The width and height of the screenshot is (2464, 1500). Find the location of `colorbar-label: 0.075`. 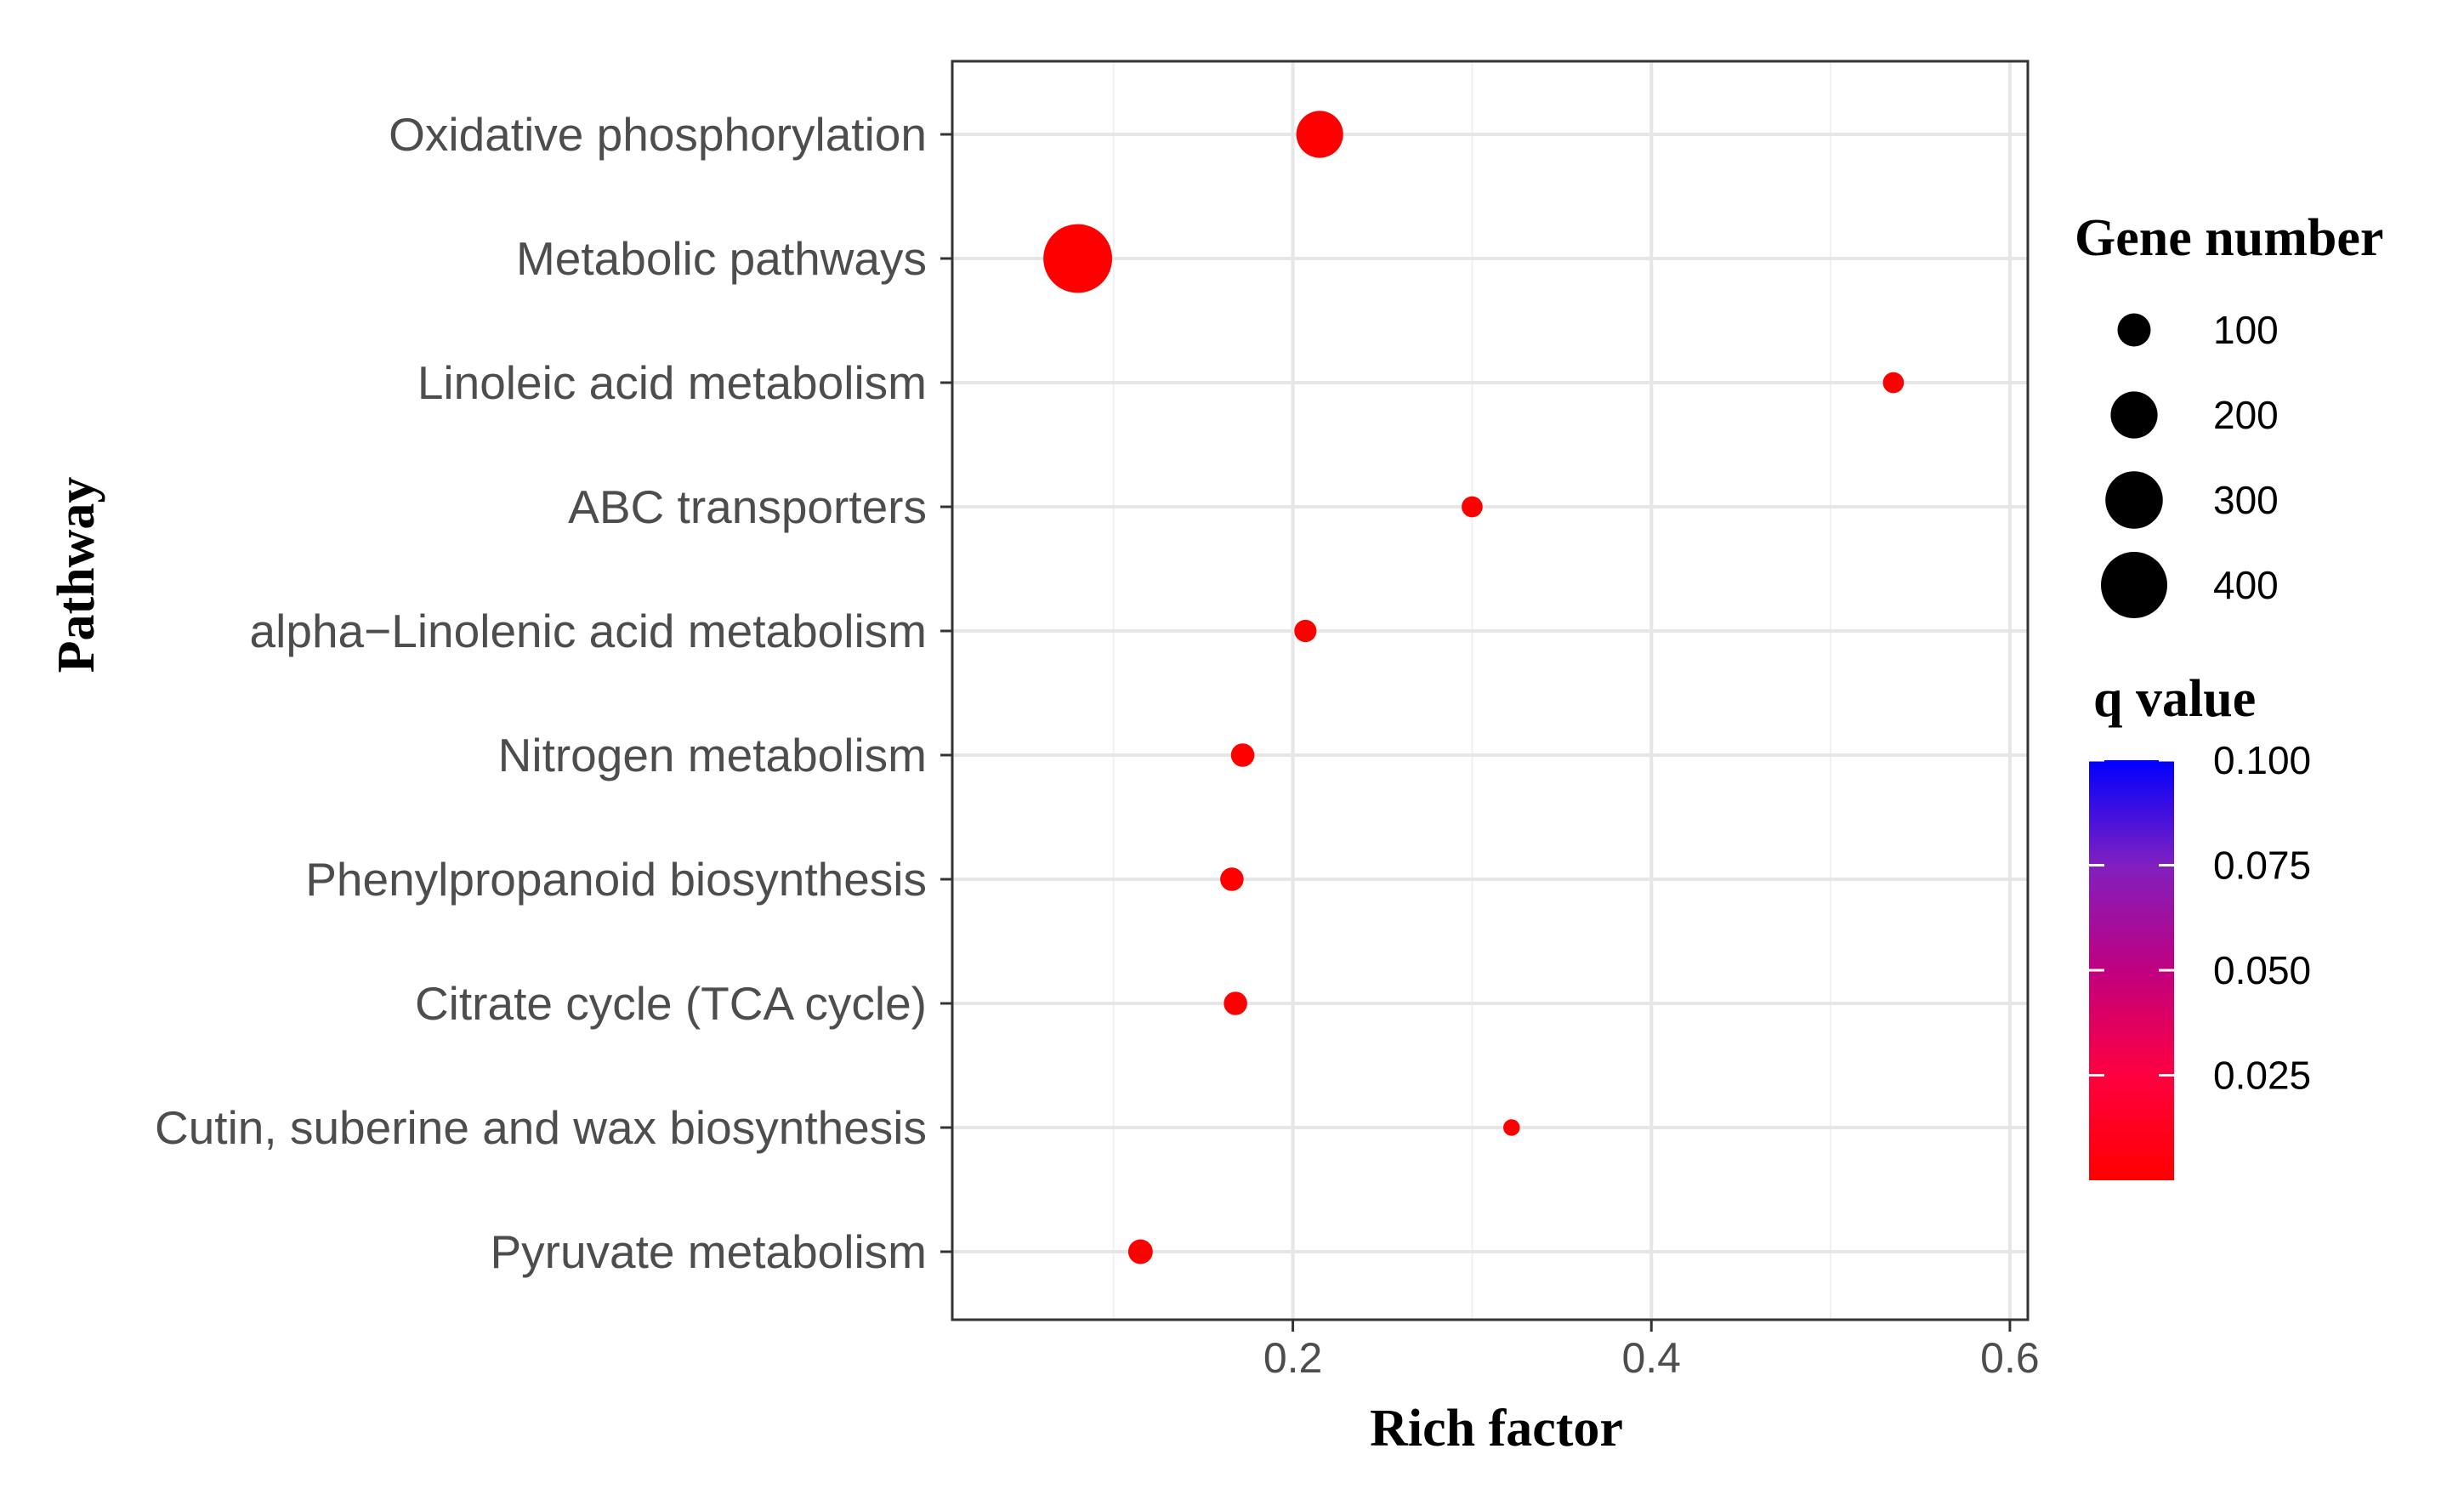

colorbar-label: 0.075 is located at coordinates (2262, 866).